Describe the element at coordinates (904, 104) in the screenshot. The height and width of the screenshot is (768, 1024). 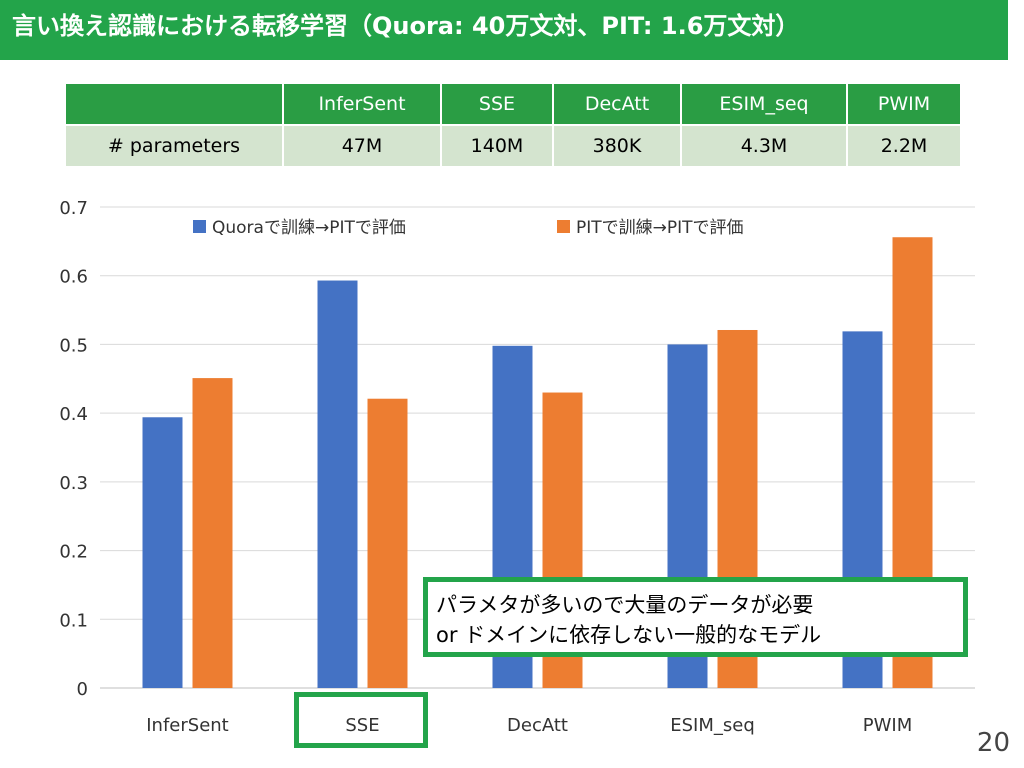
I see `table-header-cell: PWIM` at that location.